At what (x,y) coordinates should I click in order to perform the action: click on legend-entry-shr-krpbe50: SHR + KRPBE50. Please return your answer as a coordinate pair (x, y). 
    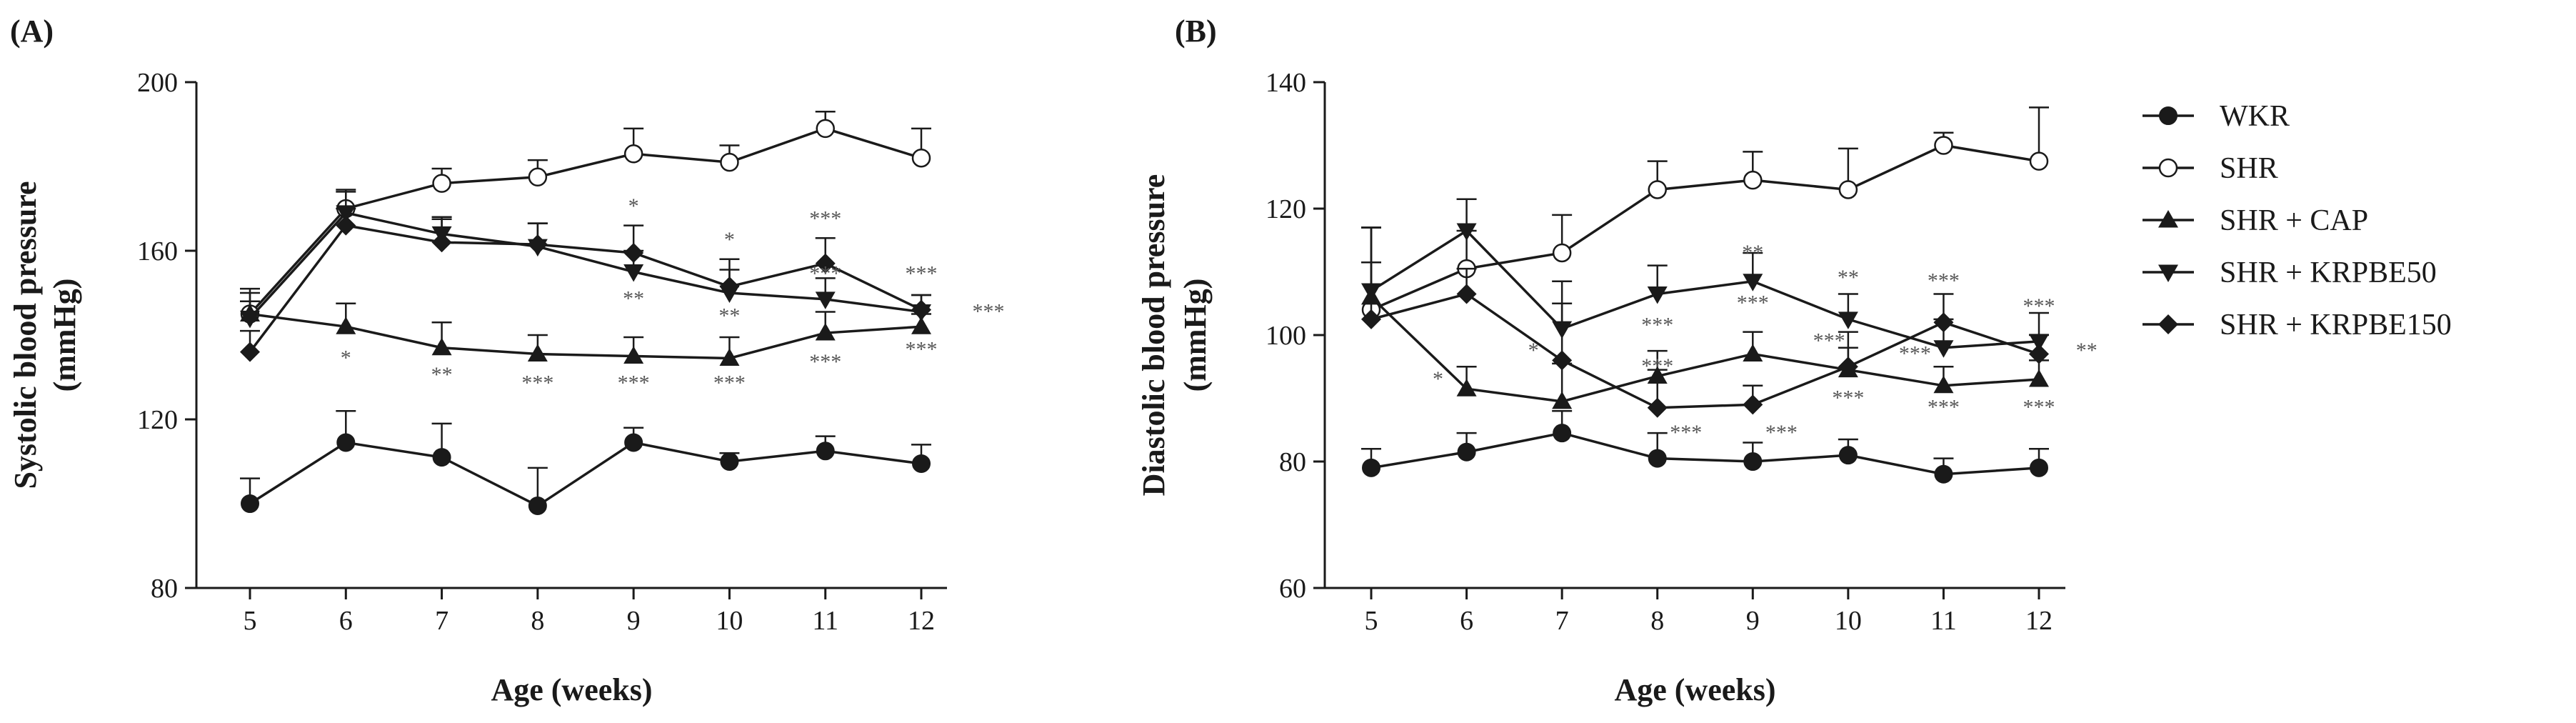
    Looking at the image, I should click on (2290, 272).